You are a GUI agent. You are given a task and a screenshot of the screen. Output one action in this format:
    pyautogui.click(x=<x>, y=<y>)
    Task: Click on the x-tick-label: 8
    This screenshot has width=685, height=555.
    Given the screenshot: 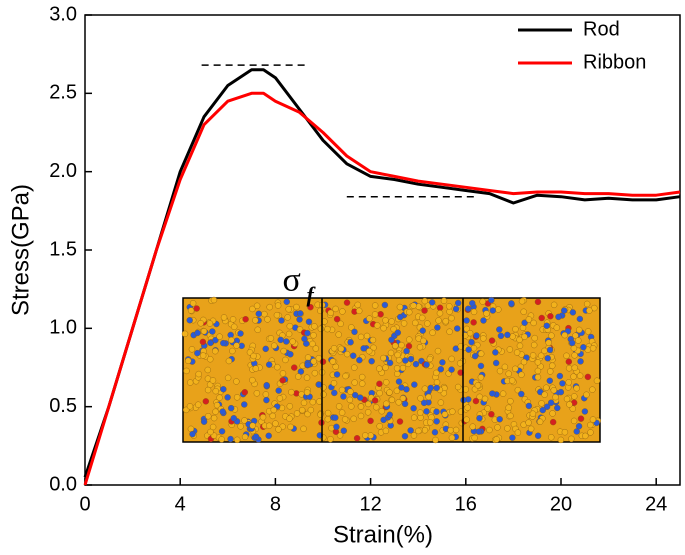 What is the action you would take?
    pyautogui.click(x=275, y=504)
    